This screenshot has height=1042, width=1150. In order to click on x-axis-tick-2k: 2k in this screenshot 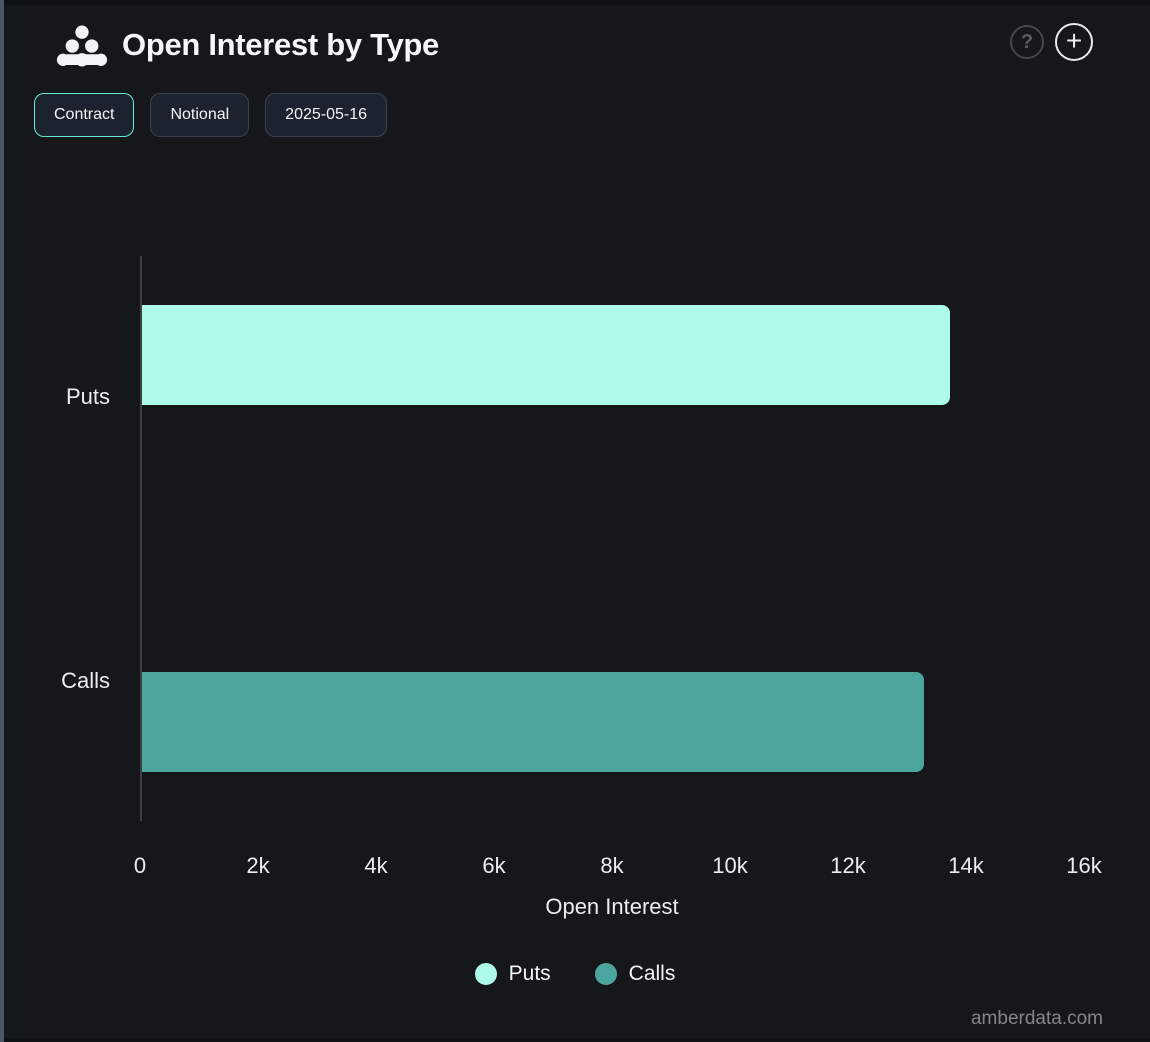, I will do `click(258, 865)`.